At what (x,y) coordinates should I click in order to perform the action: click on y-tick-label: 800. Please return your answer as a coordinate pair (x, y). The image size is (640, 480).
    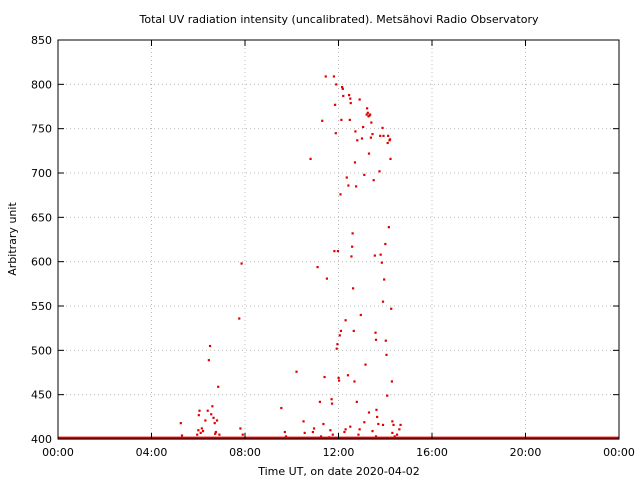
    Looking at the image, I should click on (41, 84).